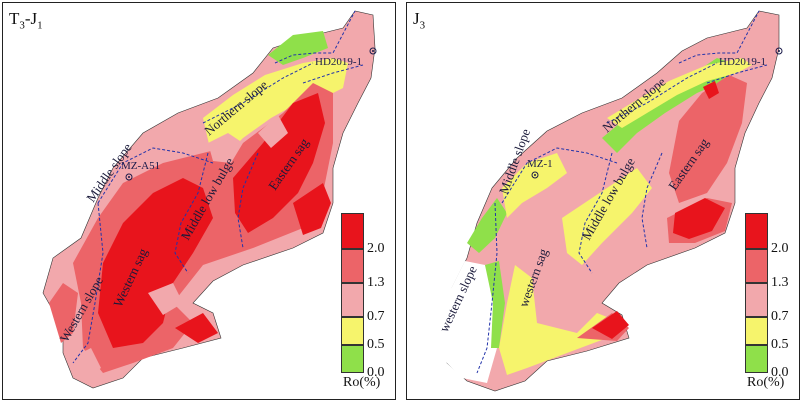 The image size is (803, 403). Describe the element at coordinates (540, 164) in the screenshot. I see `svg-text: MZ-1` at that location.